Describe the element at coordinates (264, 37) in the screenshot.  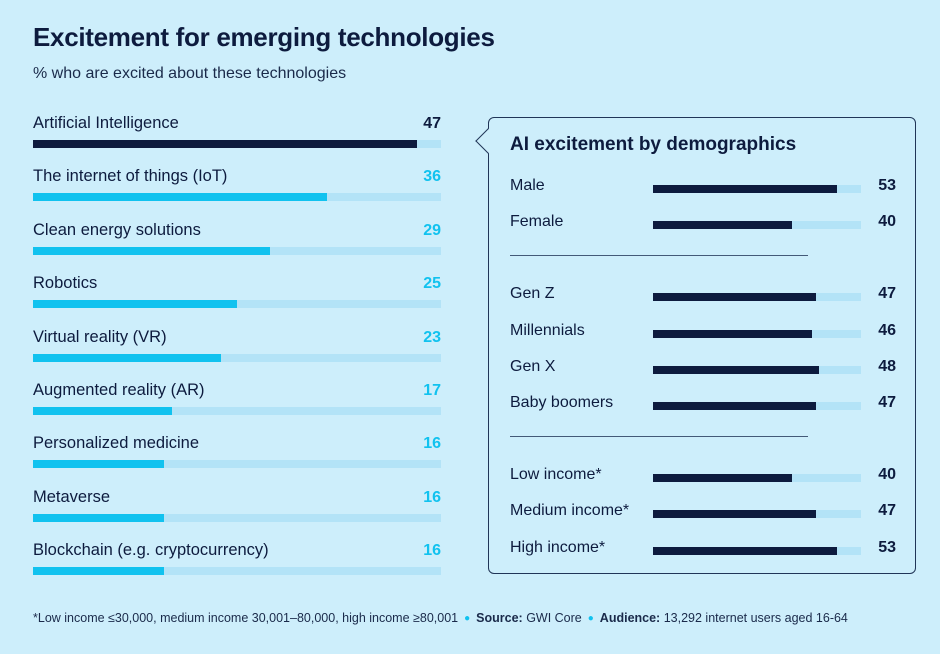
I see `chart-title: Excitement for emerging technologies` at that location.